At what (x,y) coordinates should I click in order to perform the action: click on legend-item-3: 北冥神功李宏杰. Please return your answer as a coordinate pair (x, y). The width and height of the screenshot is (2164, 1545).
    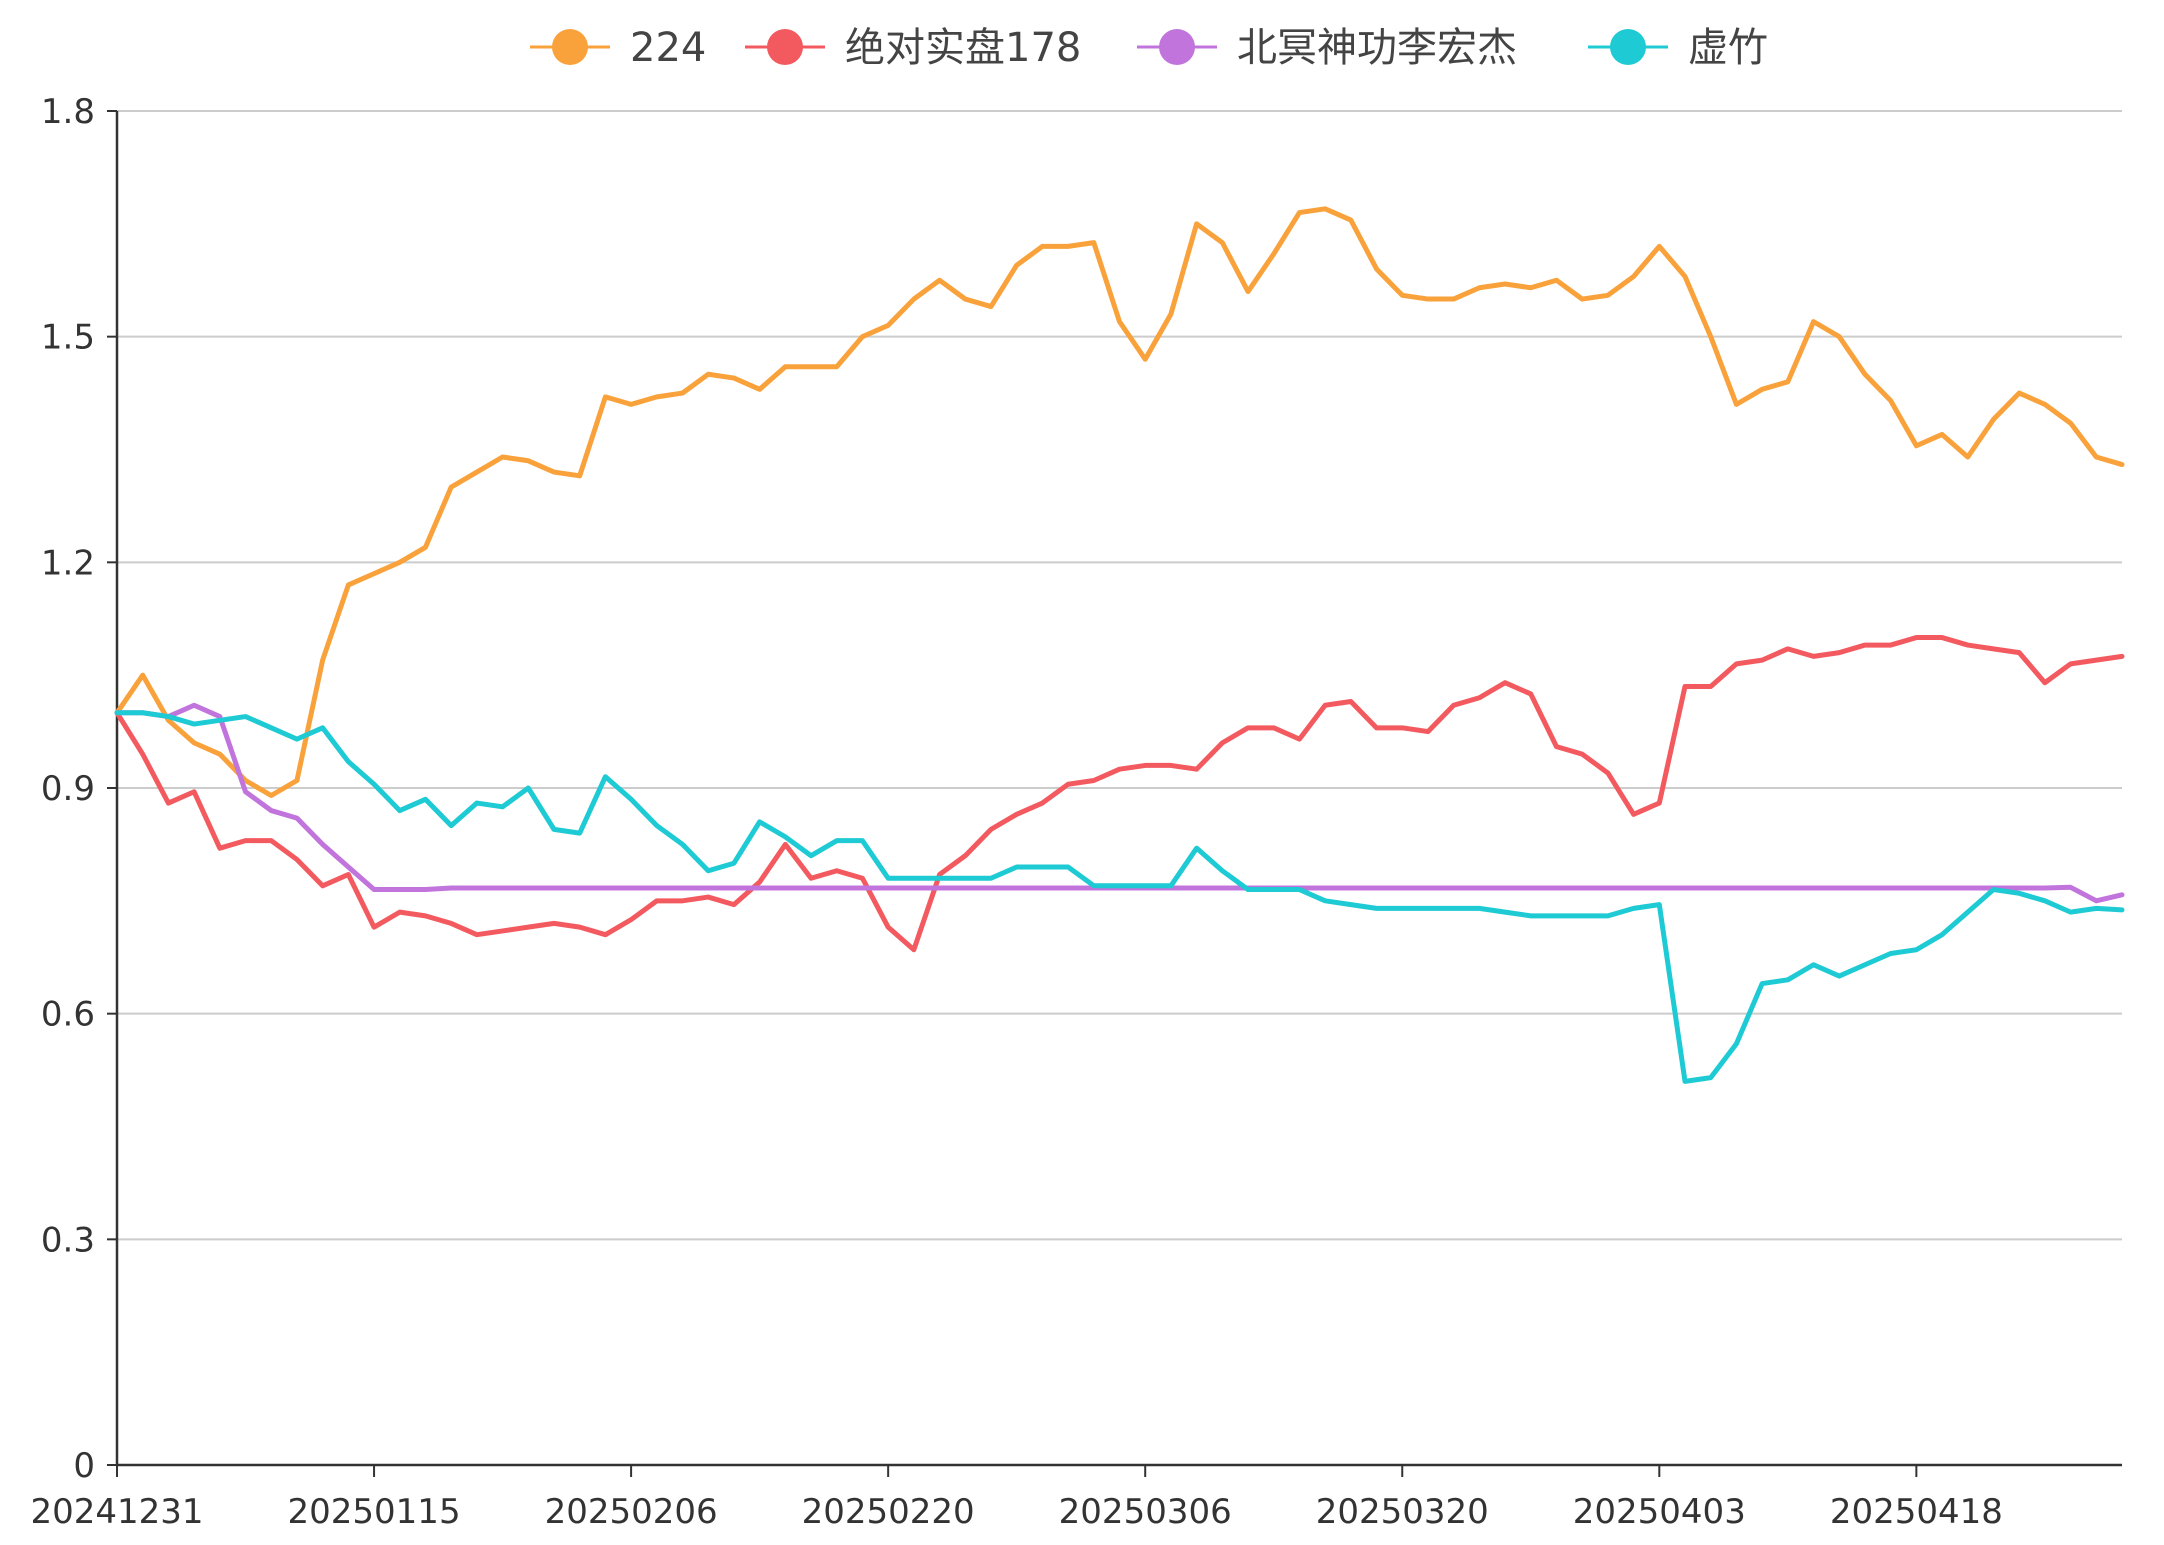
    Looking at the image, I should click on (1327, 48).